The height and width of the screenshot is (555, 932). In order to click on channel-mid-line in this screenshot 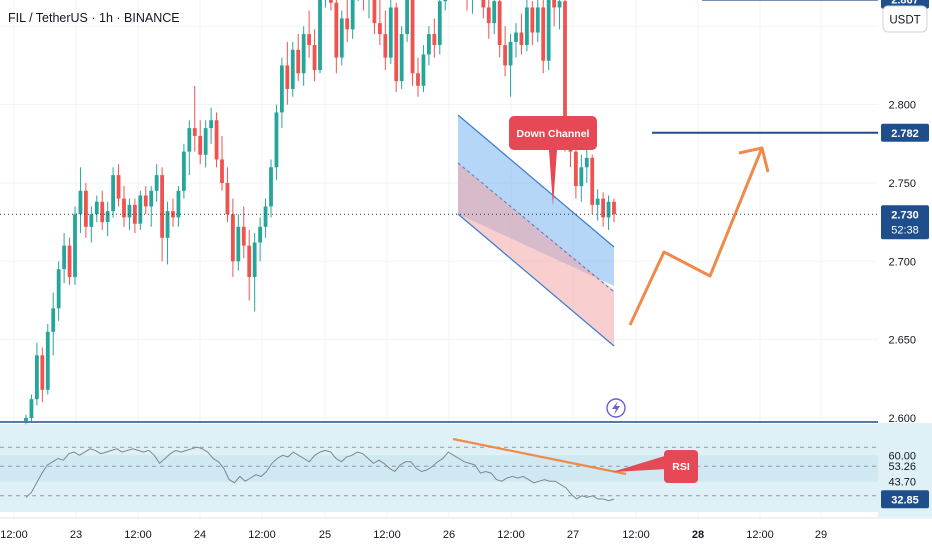, I will do `click(536, 227)`.